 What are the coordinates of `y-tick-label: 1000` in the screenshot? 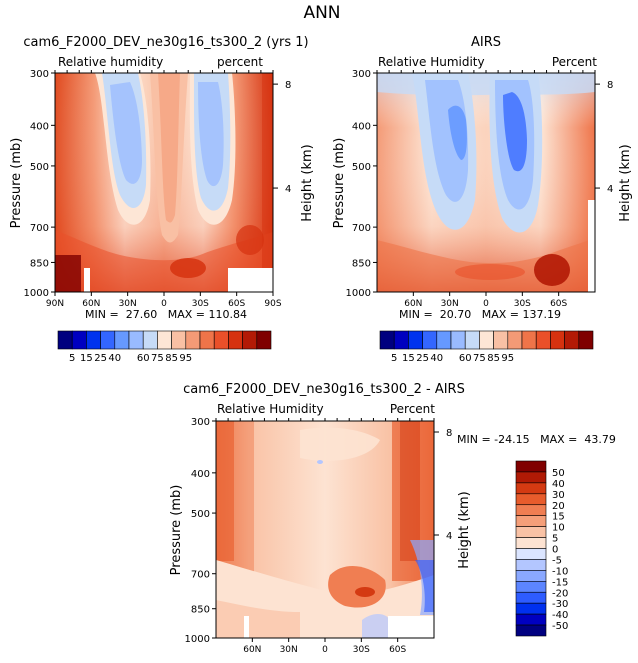 It's located at (36, 293).